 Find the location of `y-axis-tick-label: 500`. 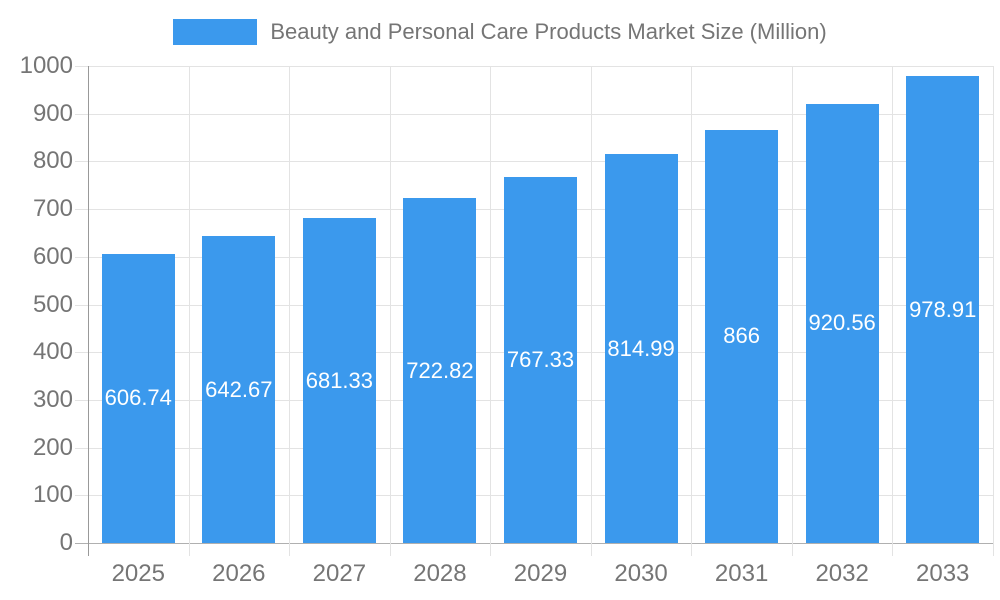

y-axis-tick-label: 500 is located at coordinates (52, 304).